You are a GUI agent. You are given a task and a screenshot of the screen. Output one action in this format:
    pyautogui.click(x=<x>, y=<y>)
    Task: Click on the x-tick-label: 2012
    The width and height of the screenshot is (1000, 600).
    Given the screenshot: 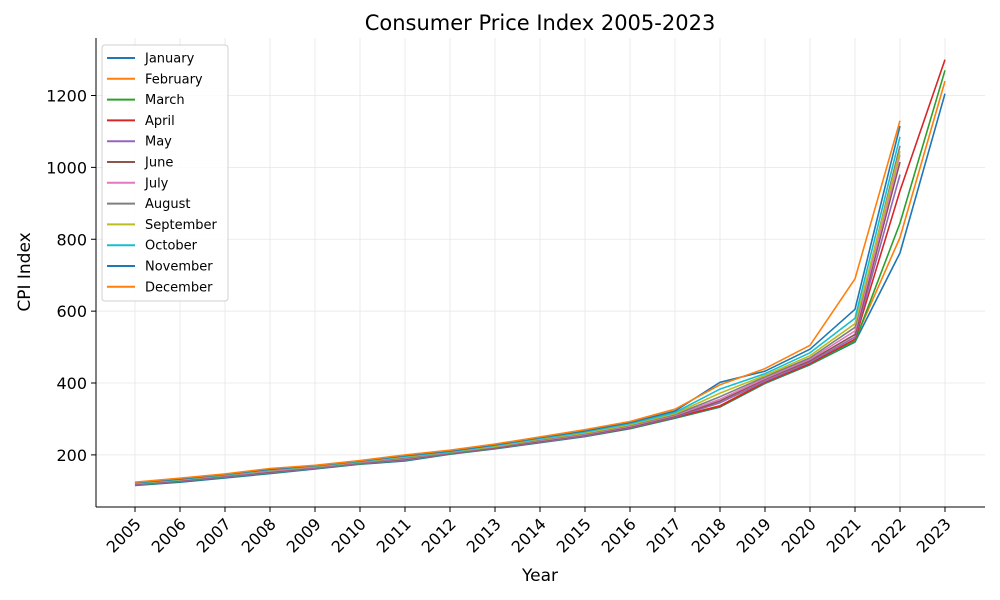 What is the action you would take?
    pyautogui.click(x=439, y=535)
    